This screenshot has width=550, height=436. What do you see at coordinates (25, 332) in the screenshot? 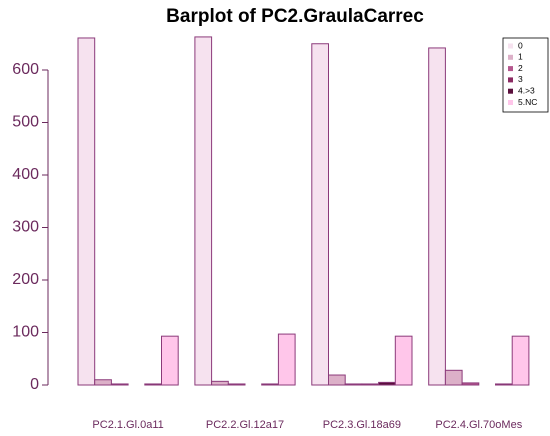
I see `y-tick-label: 100` at bounding box center [25, 332].